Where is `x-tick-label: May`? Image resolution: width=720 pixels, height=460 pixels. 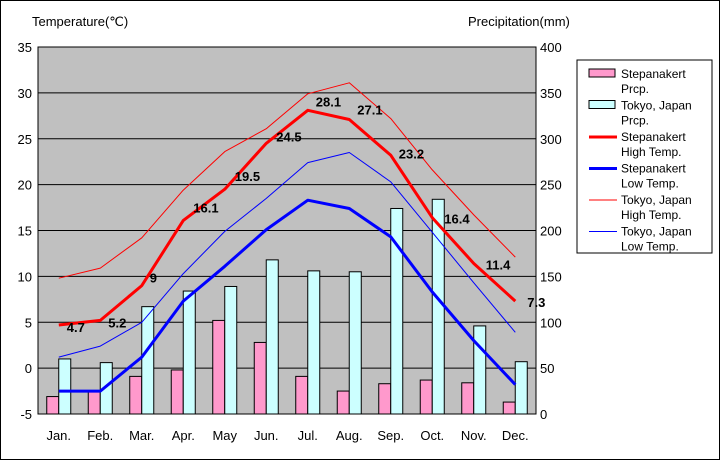
x-tick-label: May is located at coordinates (224, 435).